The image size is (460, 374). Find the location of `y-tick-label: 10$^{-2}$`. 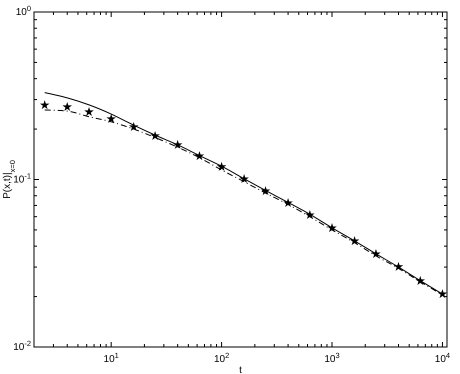

y-tick-label: 10$^{-2}$ is located at coordinates (22, 345).